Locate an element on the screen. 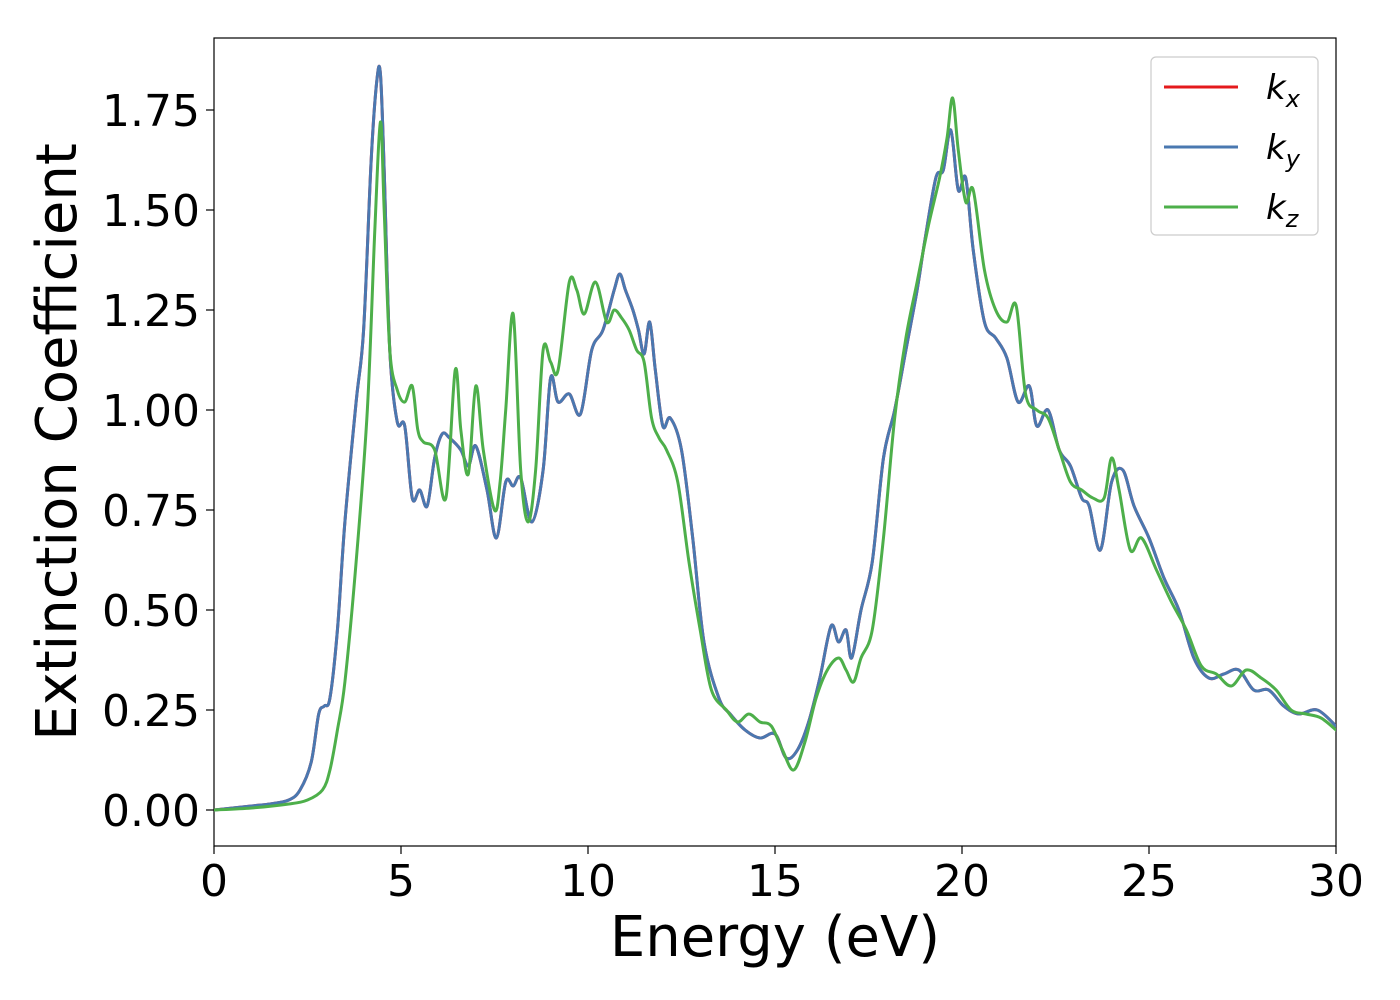  y-tick-label: 0.25 is located at coordinates (151, 711).